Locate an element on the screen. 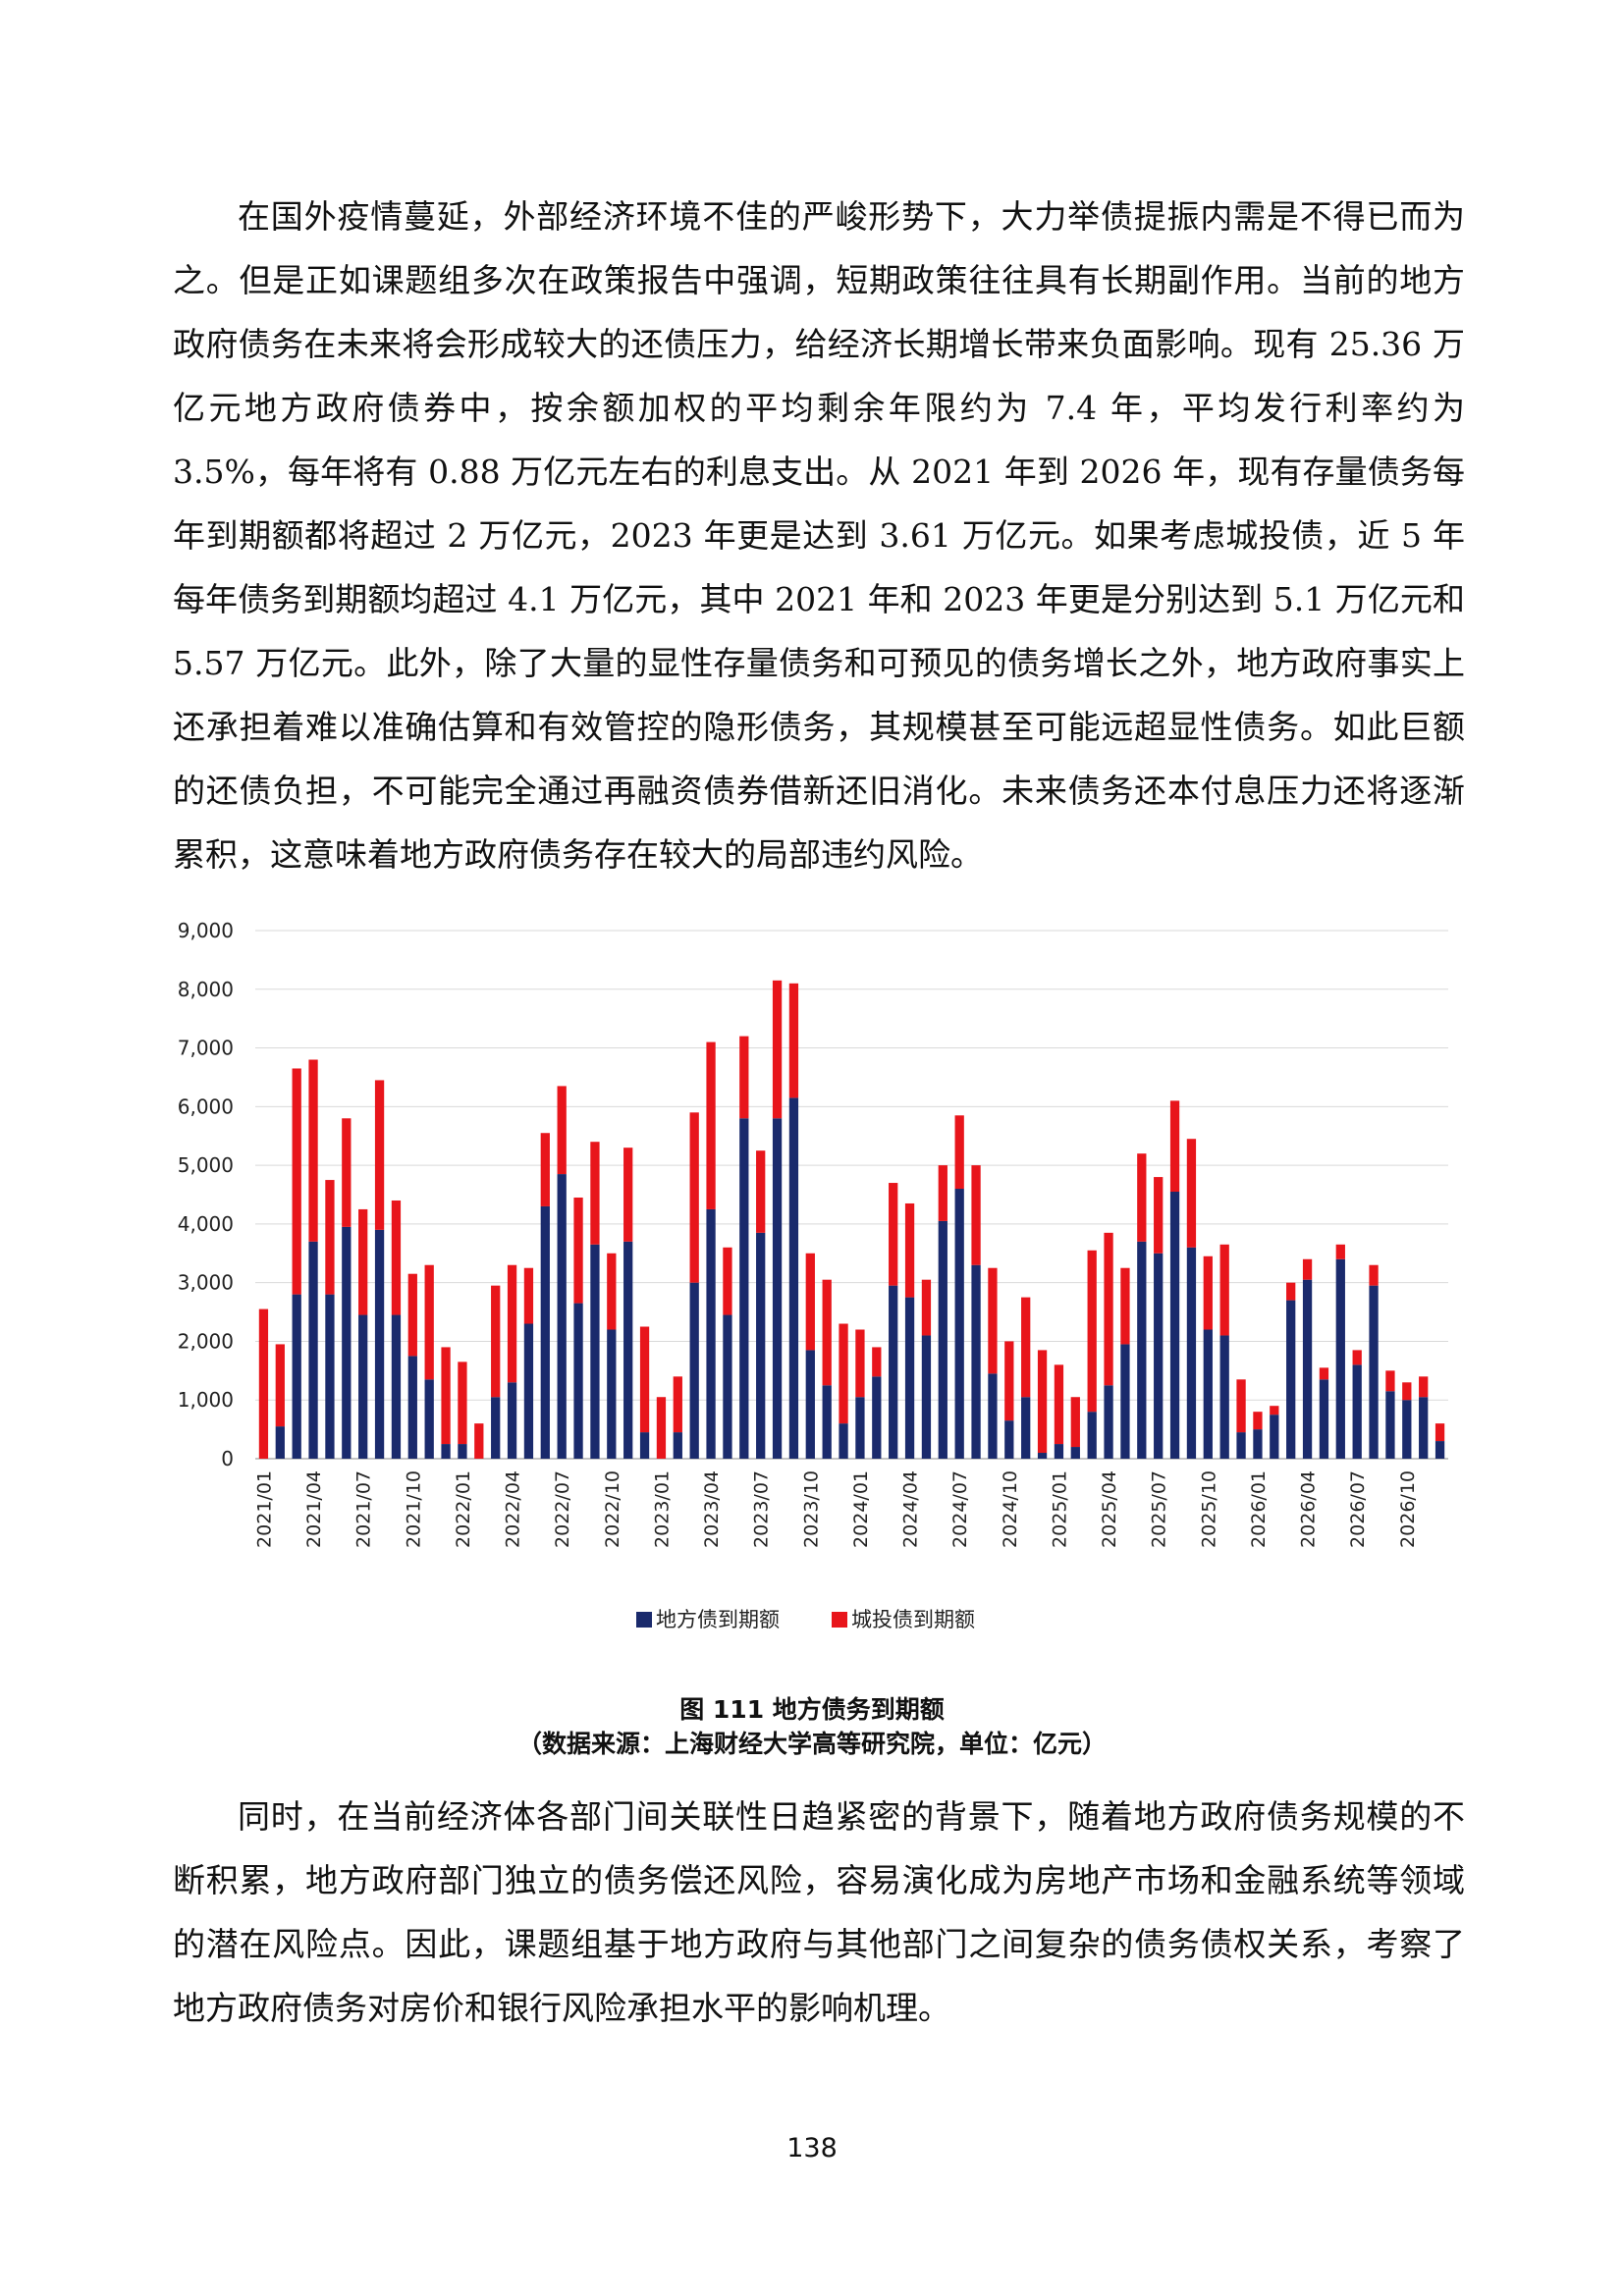  y-tick-label: 6,000 is located at coordinates (206, 1106).